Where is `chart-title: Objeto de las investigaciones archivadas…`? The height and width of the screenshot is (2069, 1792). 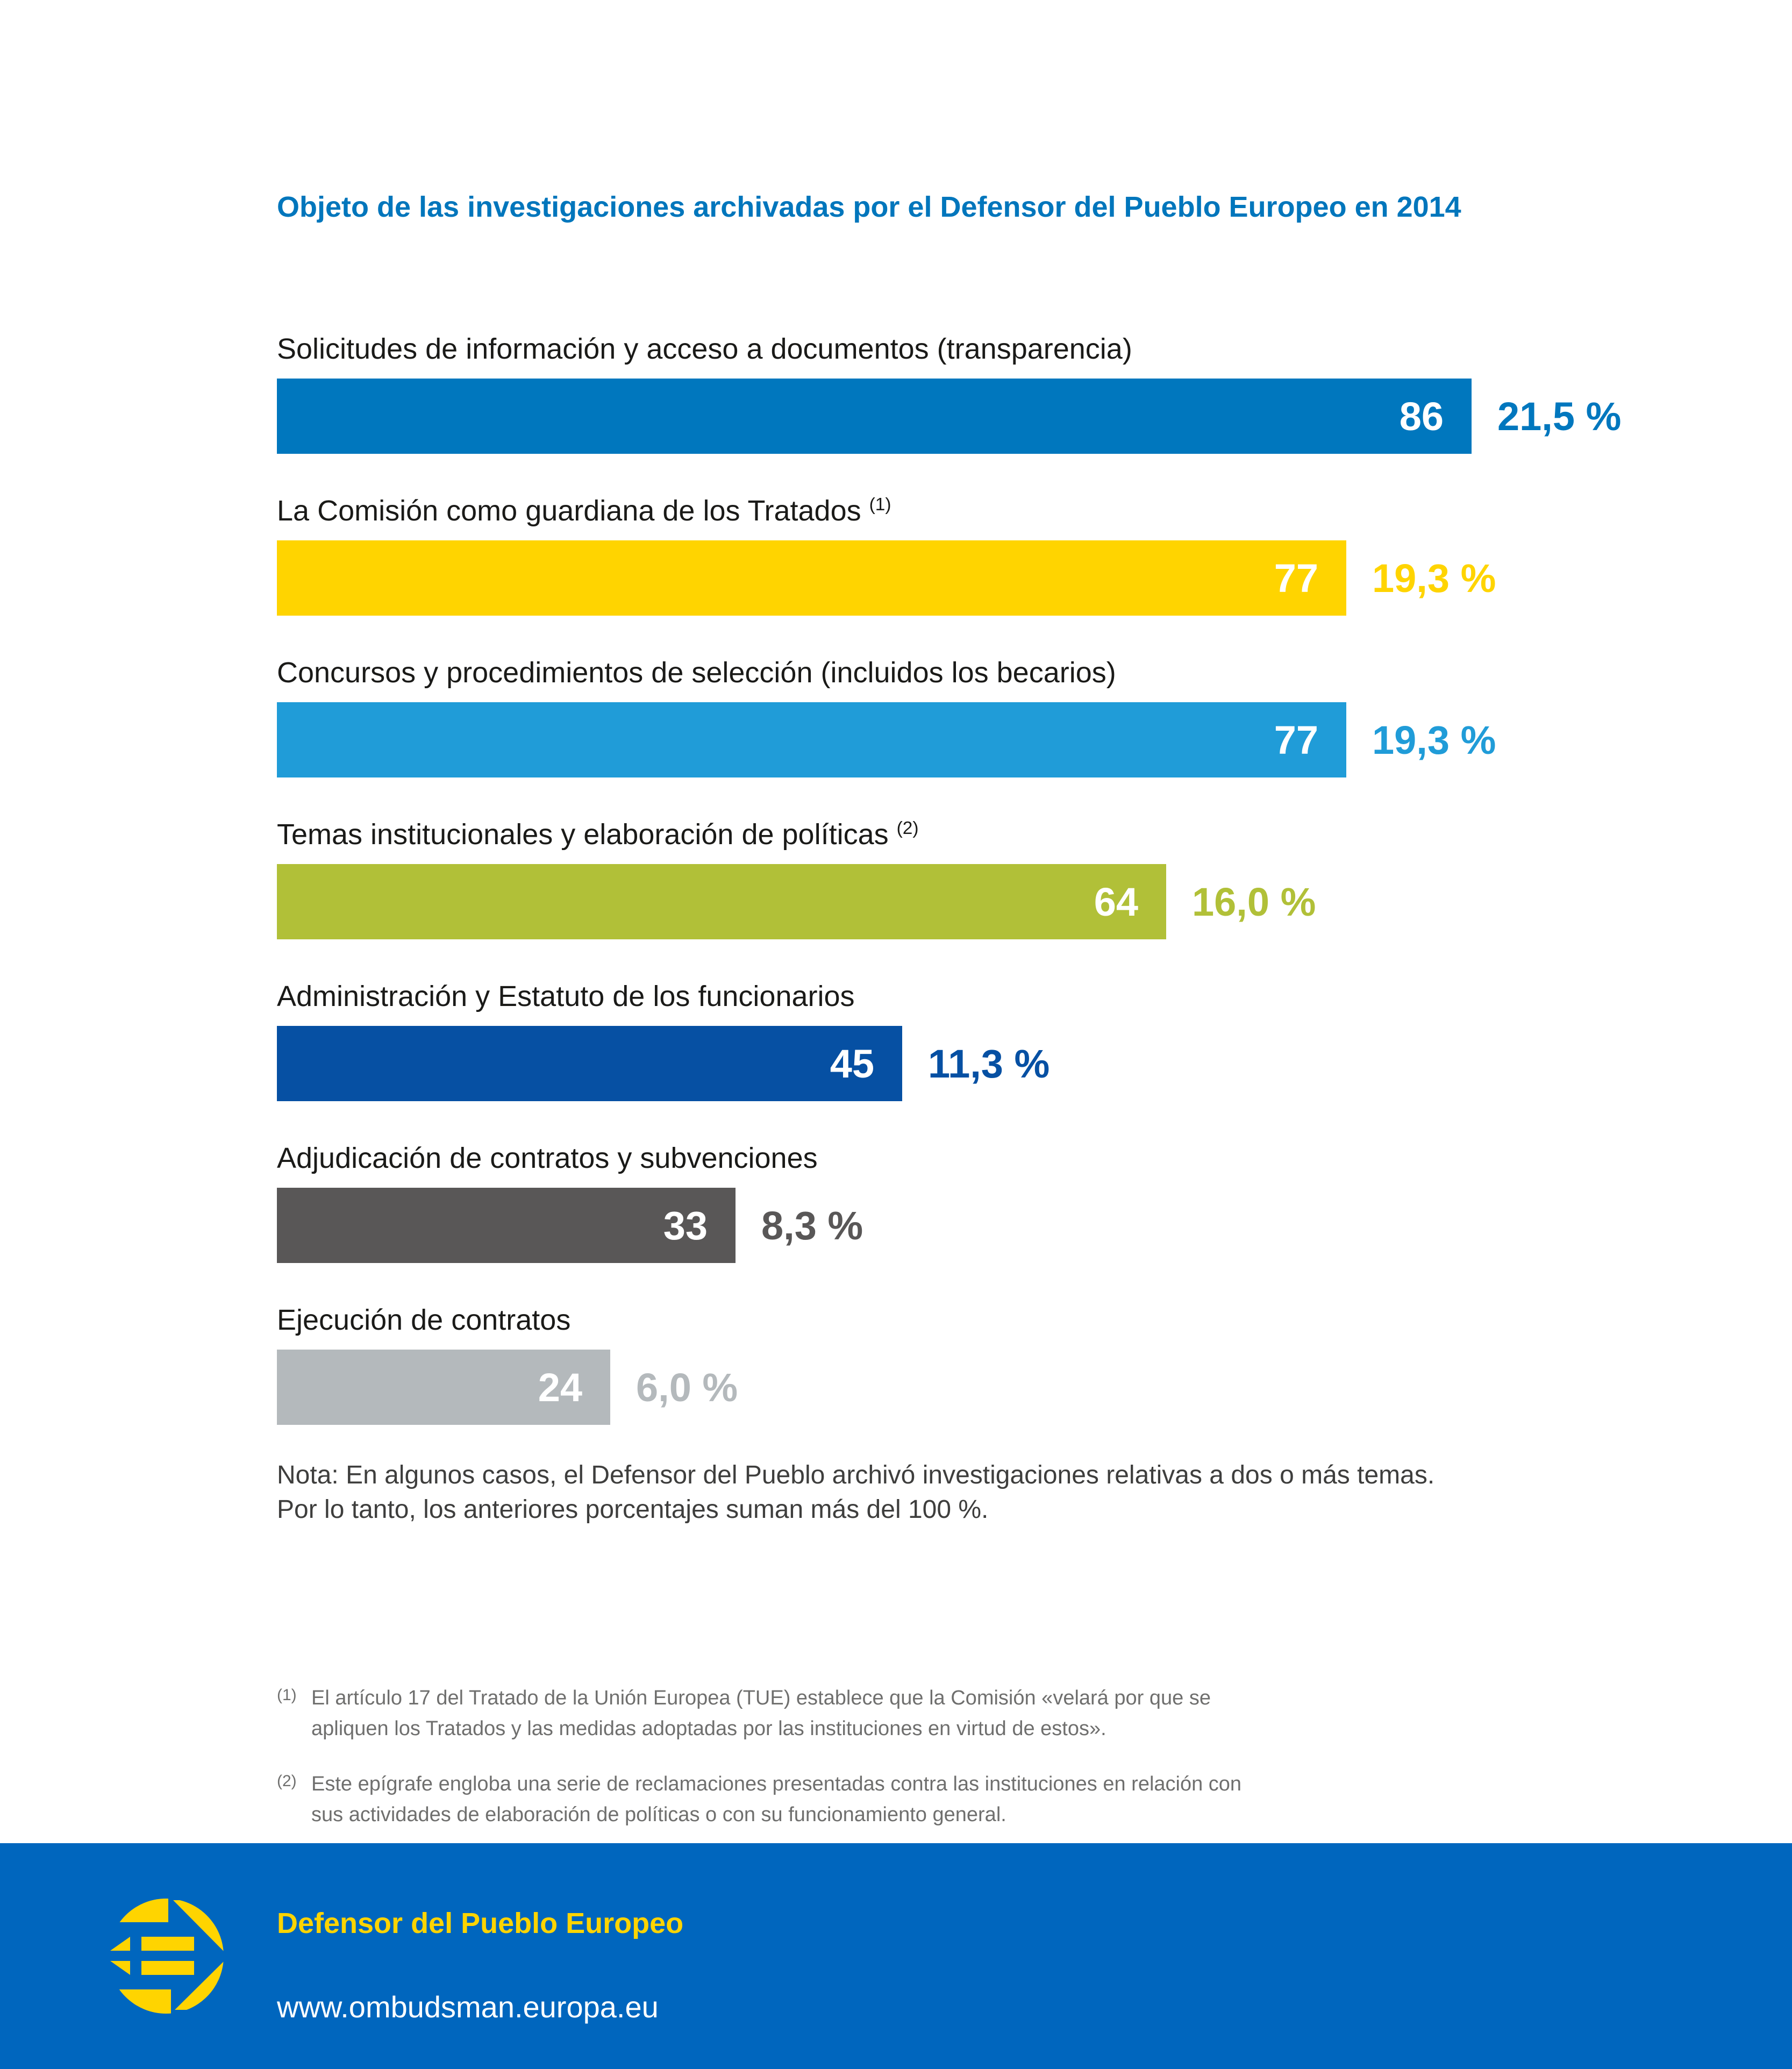
chart-title: Objeto de las investigaciones archivadas… is located at coordinates (869, 207).